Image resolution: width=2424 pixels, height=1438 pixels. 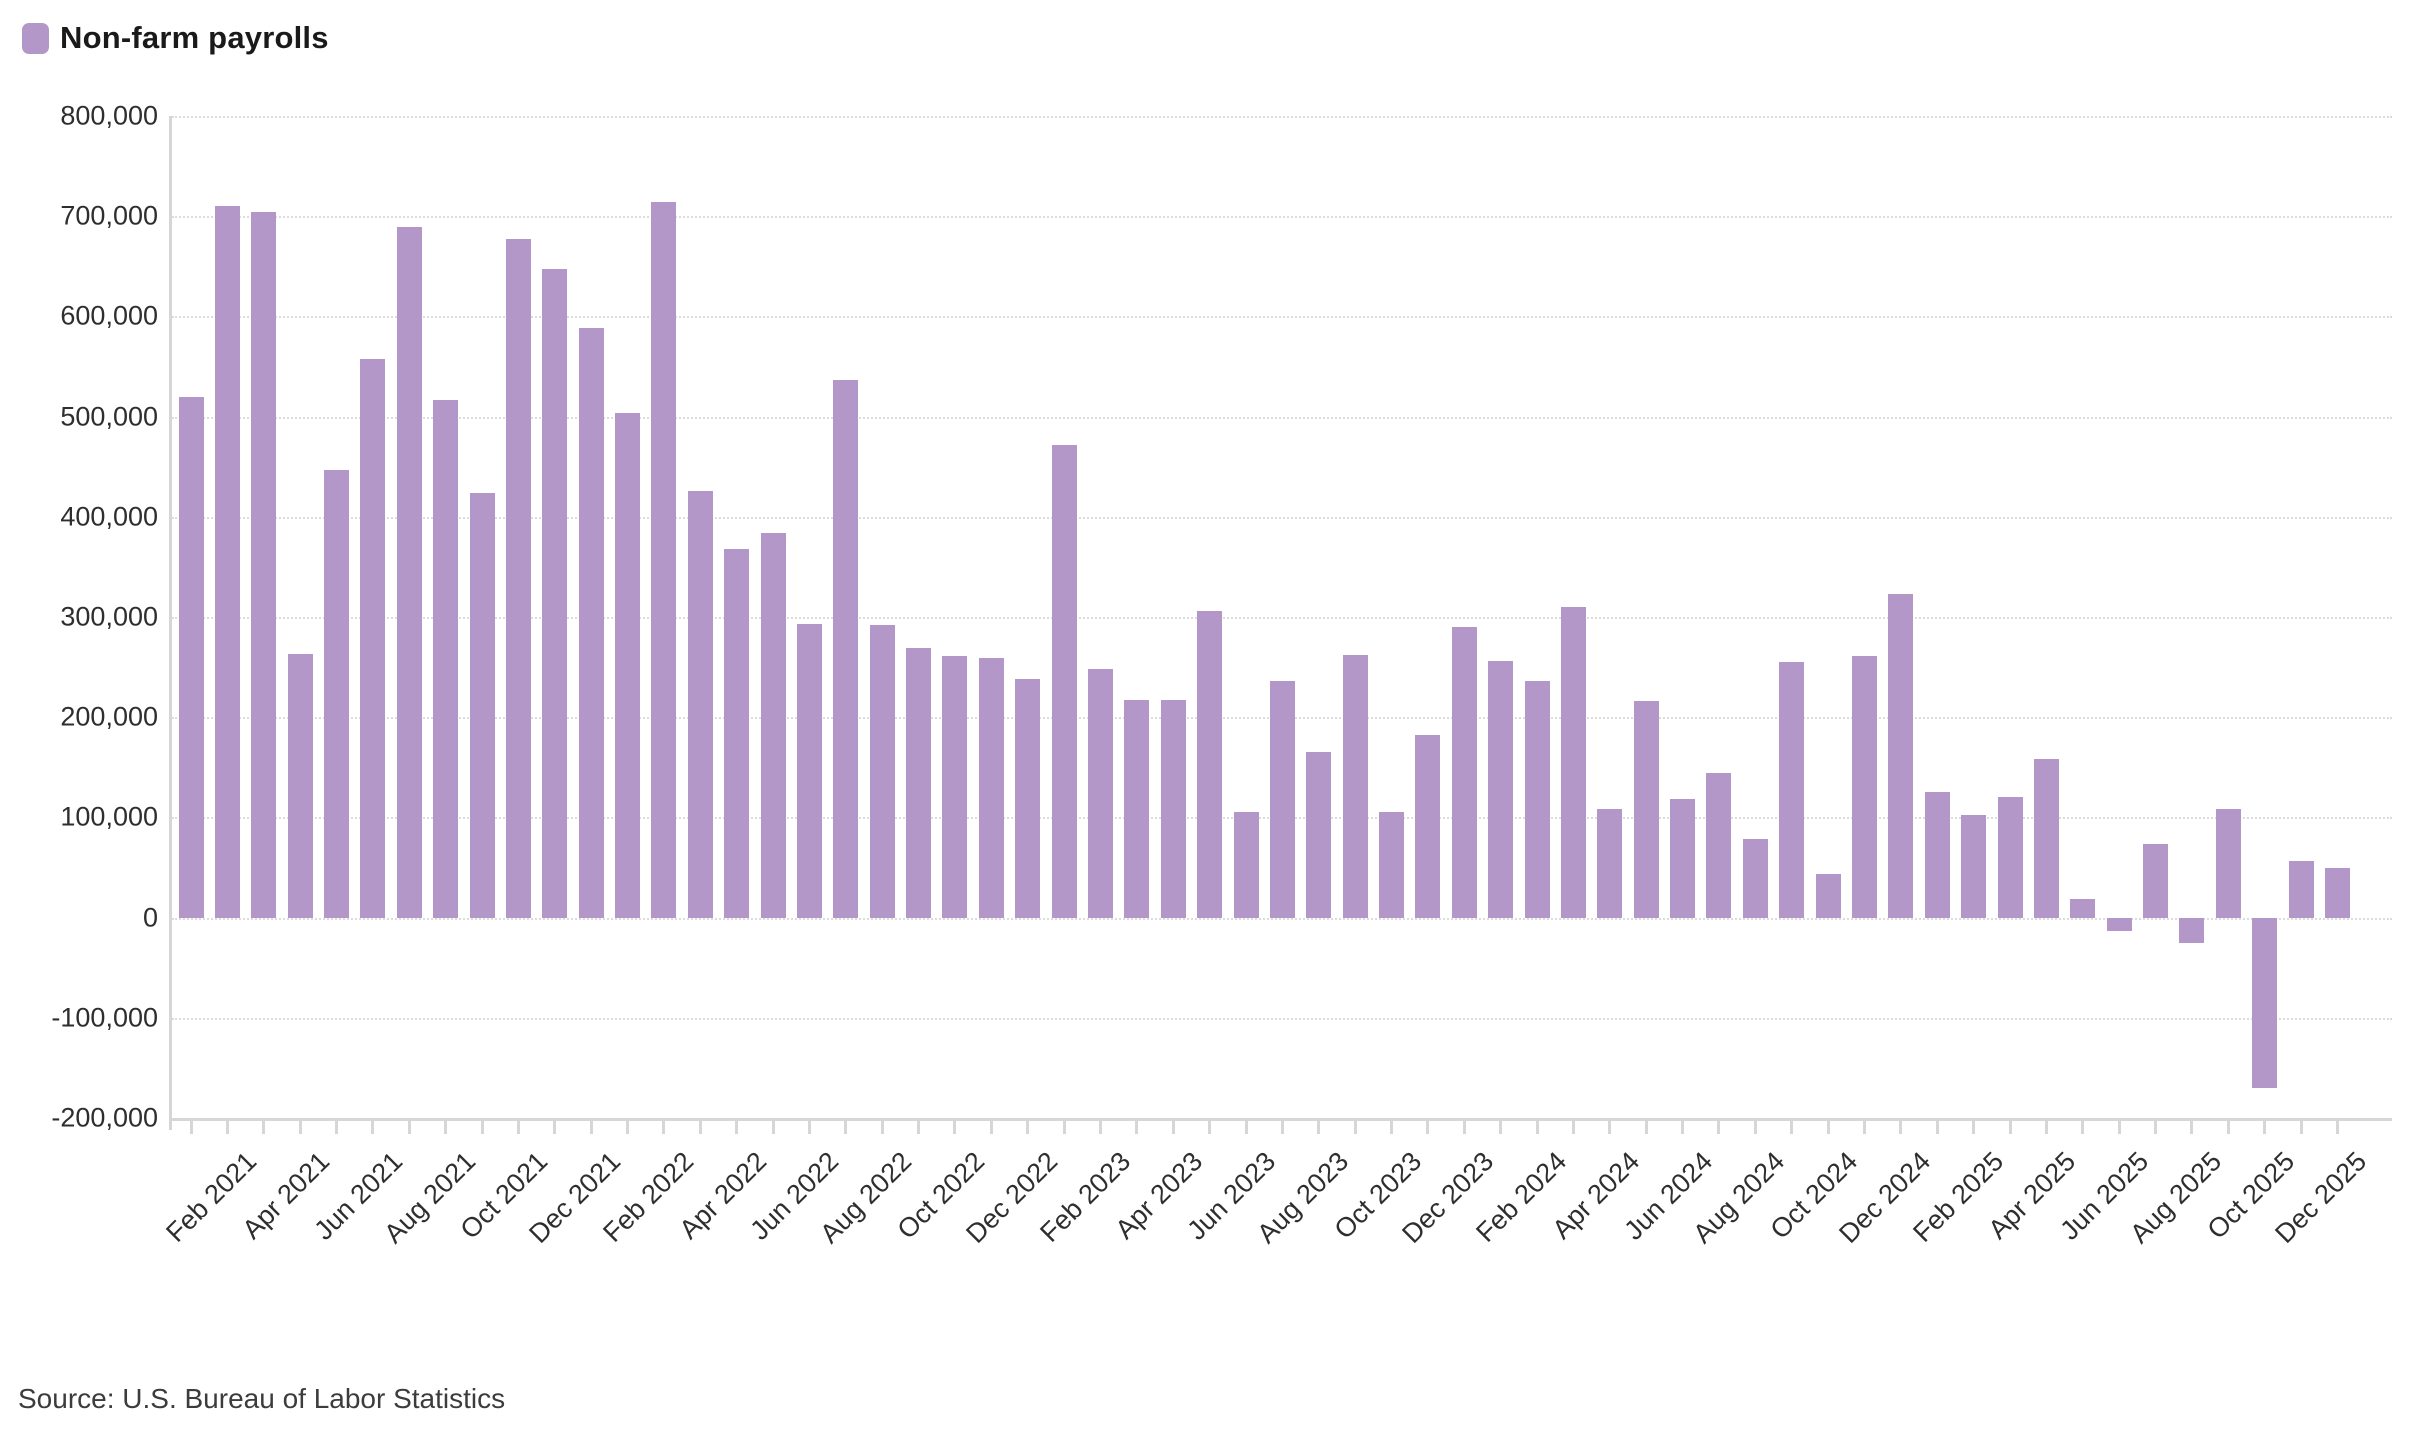 I want to click on y-axis-tick-label: 300,000, so click(x=109, y=616).